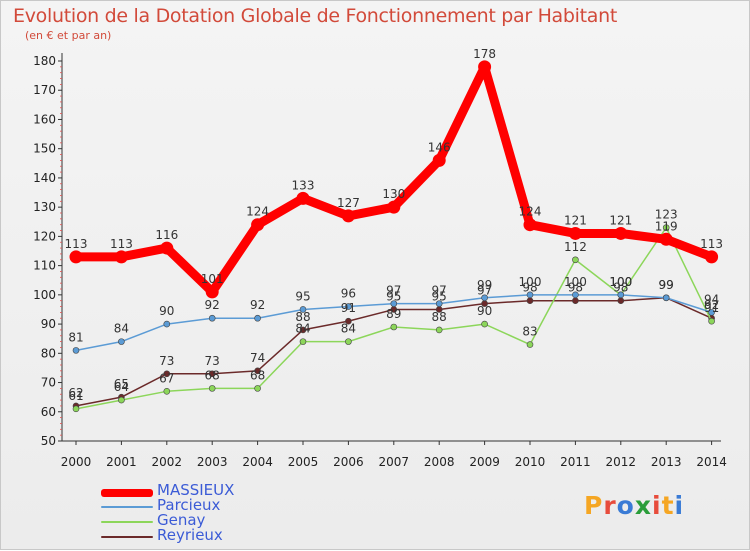 The width and height of the screenshot is (750, 551). I want to click on data-label-genay: 100, so click(620, 282).